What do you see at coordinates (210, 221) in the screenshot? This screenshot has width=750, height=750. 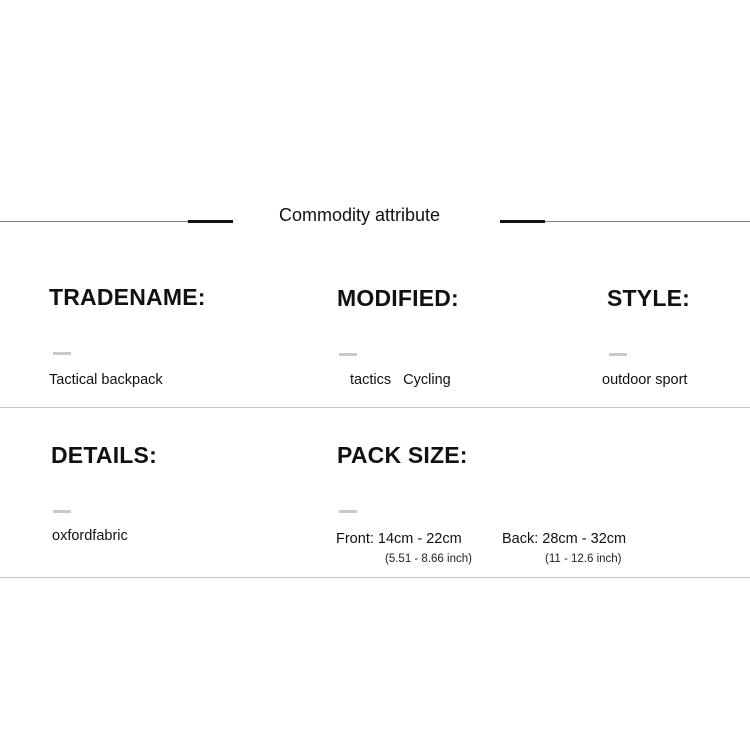 I see `title-accent-left` at bounding box center [210, 221].